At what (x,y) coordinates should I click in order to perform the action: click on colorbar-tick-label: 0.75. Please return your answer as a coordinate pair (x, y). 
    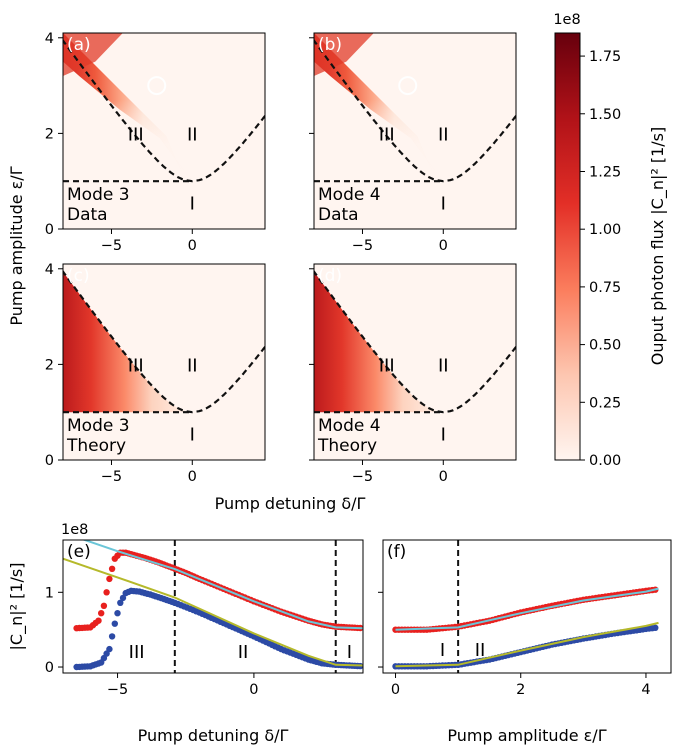
    Looking at the image, I should click on (605, 288).